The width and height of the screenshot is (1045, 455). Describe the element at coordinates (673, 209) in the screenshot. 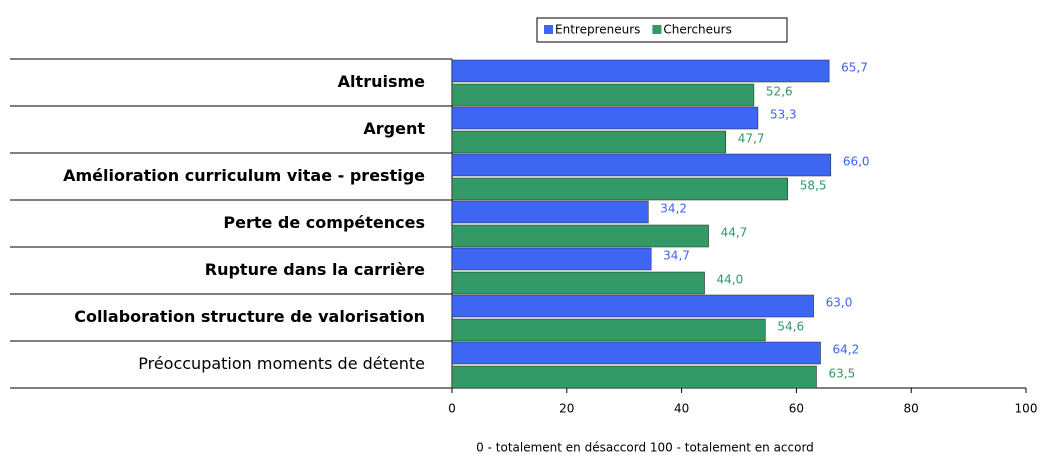

I see `value-label: 34,2` at that location.